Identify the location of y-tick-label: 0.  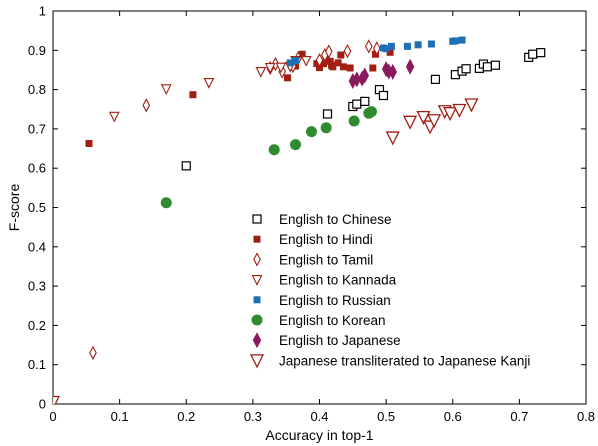
(42, 404).